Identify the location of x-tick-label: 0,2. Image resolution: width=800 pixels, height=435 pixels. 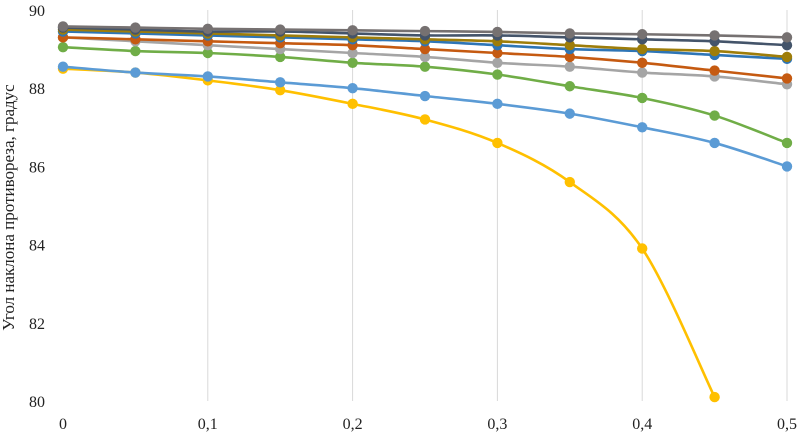
(353, 424).